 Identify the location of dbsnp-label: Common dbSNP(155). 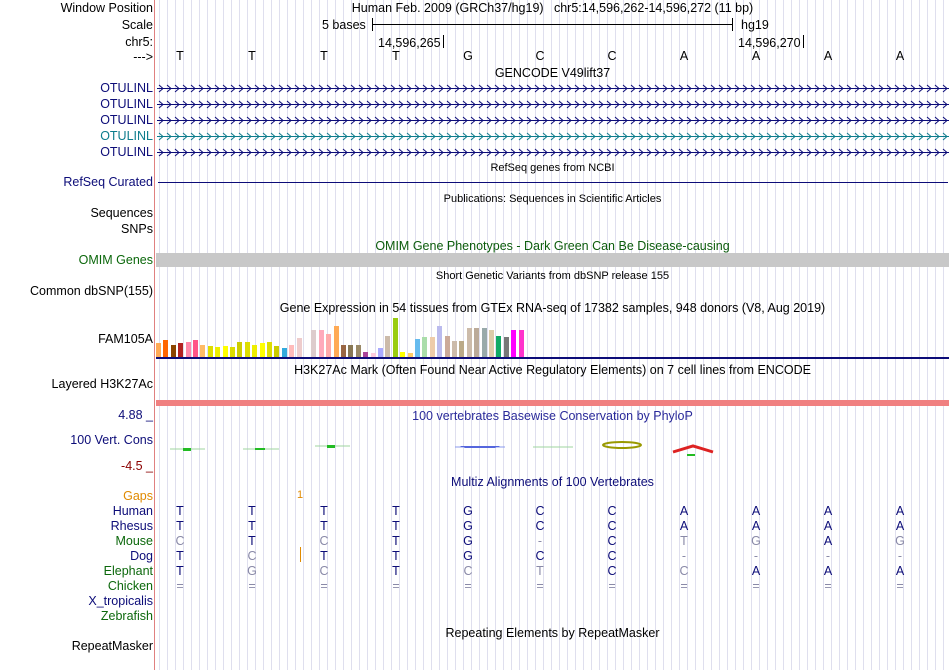
(91, 291).